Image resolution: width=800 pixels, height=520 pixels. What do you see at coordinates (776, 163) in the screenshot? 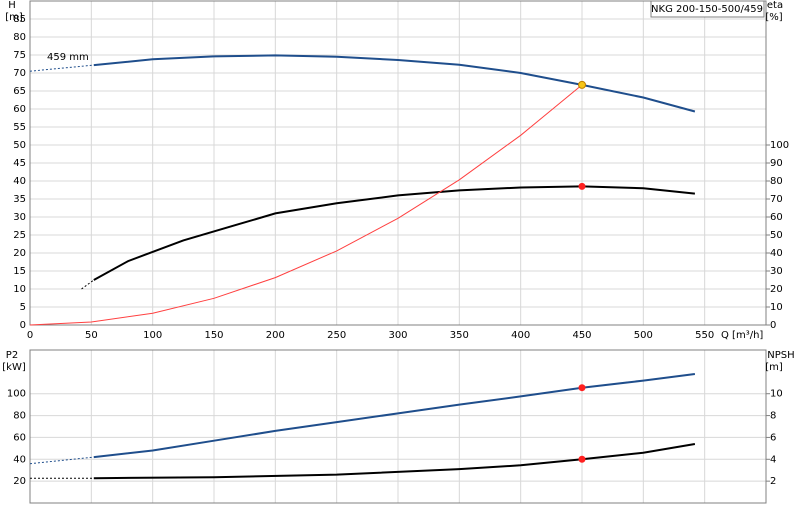
I see `y2-tick-label: 90` at bounding box center [776, 163].